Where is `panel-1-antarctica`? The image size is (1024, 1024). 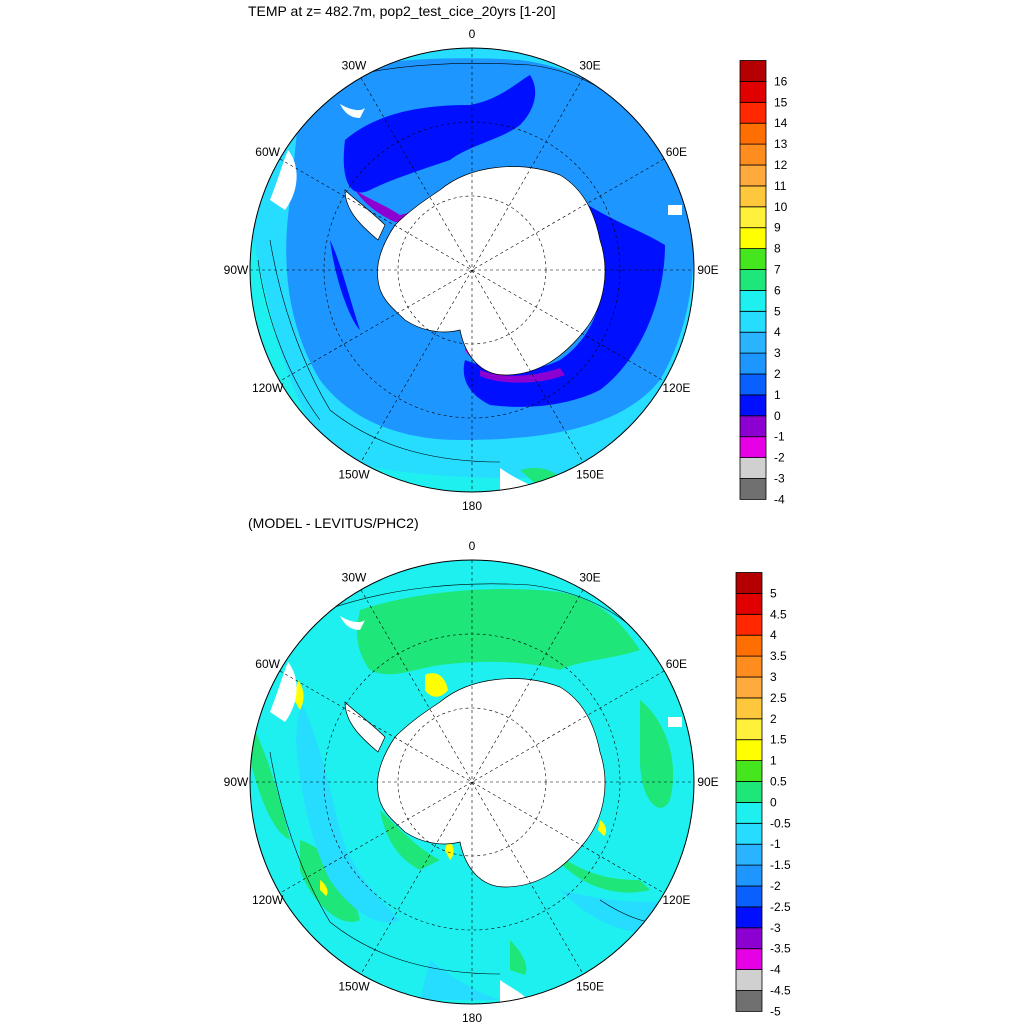 panel-1-antarctica is located at coordinates (491, 271).